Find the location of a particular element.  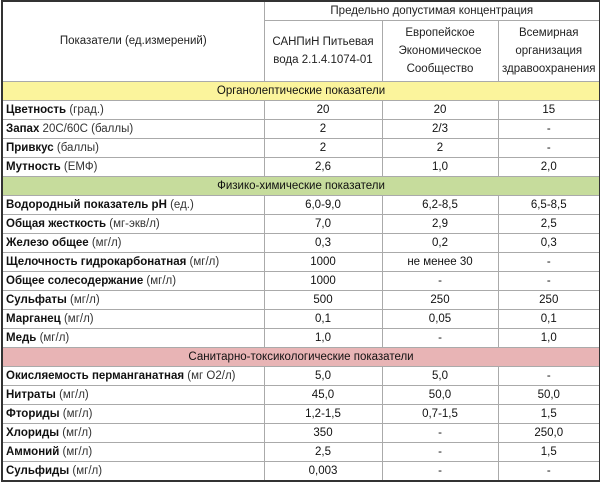

value-cell: 0,05 is located at coordinates (440, 319).